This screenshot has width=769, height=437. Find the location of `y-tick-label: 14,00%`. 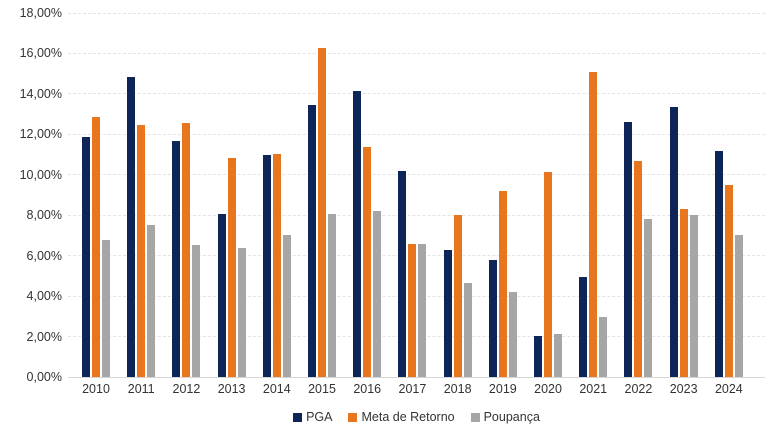

y-tick-label: 14,00% is located at coordinates (40, 93).